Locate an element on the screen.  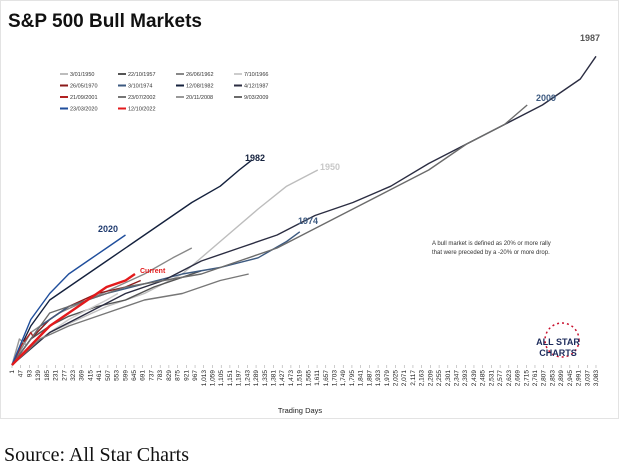
x-tick-label: 1,105 is located at coordinates (221, 378).